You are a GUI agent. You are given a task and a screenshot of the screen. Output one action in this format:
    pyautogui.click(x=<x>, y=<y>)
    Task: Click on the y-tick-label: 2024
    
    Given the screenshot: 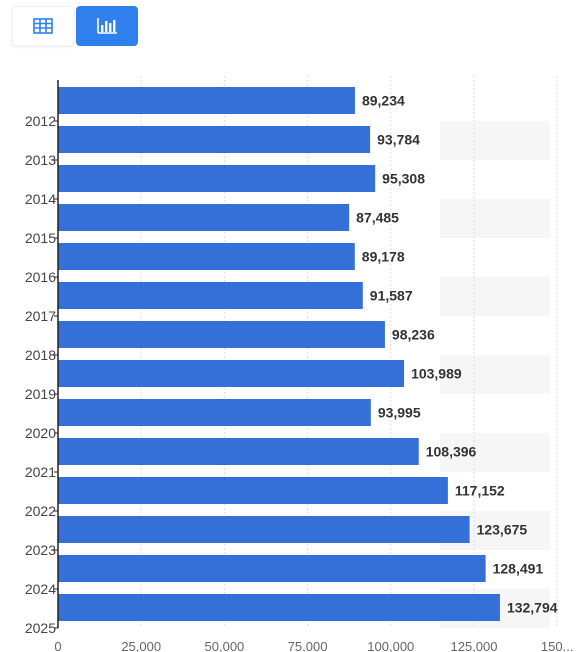 What is the action you would take?
    pyautogui.click(x=40, y=589)
    